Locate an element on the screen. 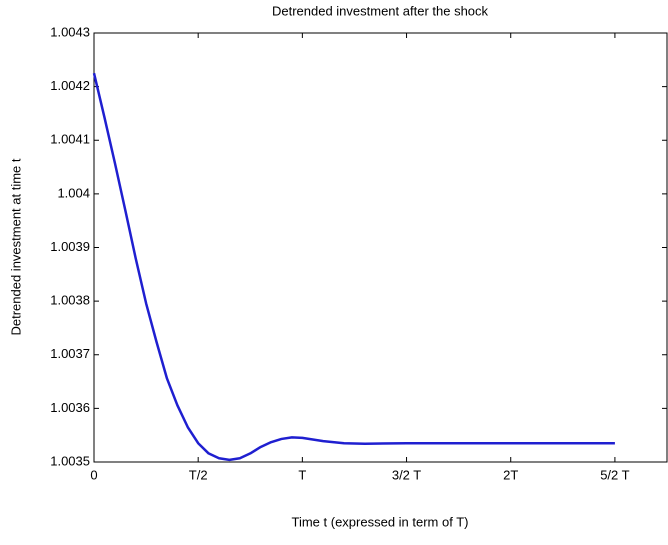 This screenshot has height=545, width=668. y-tick-label: 1.0041 is located at coordinates (70, 139).